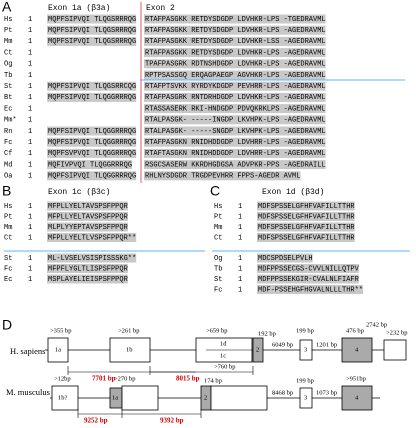 Image resolution: width=416 pixels, height=428 pixels. I want to click on species: Md, so click(8, 165).